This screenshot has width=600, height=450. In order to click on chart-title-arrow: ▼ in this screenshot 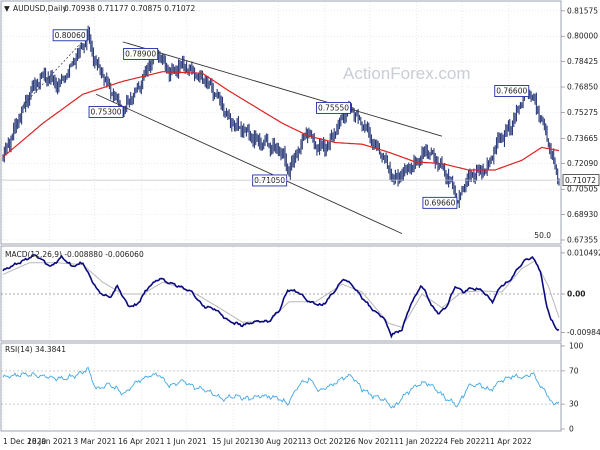, I will do `click(7, 8)`.